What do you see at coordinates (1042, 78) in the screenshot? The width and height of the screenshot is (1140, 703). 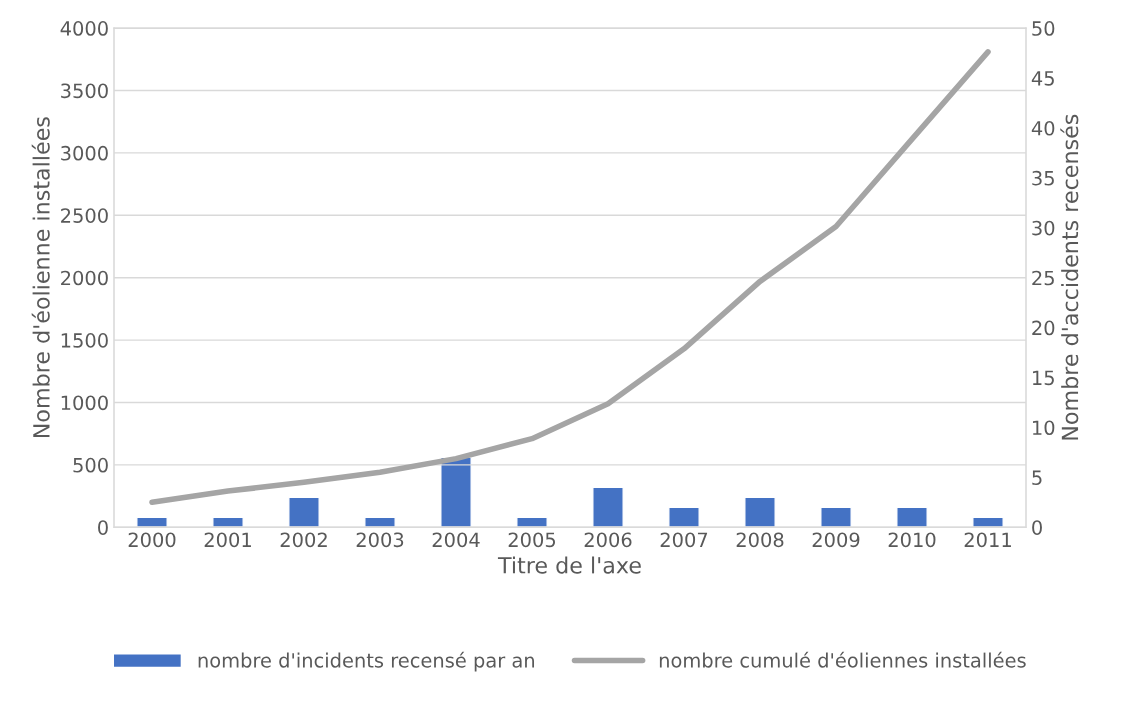 I see `y2-tick-label: 45` at bounding box center [1042, 78].